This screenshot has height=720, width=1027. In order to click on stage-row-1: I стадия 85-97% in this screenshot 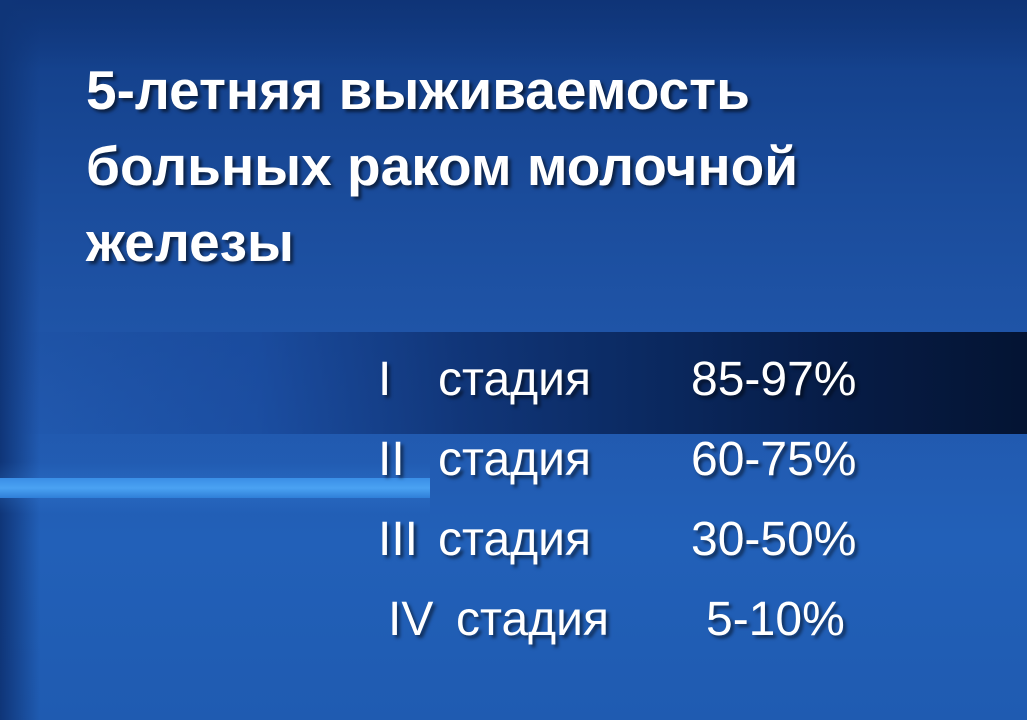, I will do `click(638, 380)`.